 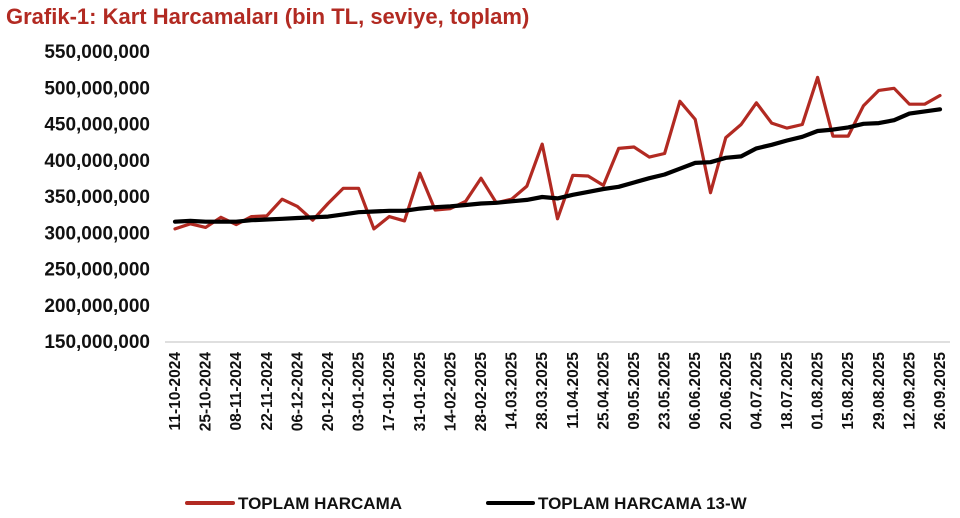 What do you see at coordinates (97, 233) in the screenshot?
I see `y-tick-label: 300,000,000` at bounding box center [97, 233].